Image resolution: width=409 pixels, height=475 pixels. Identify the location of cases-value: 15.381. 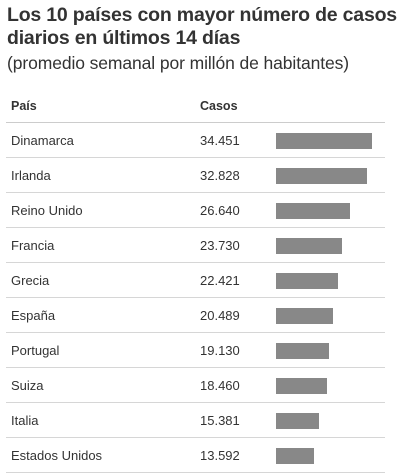
(220, 420).